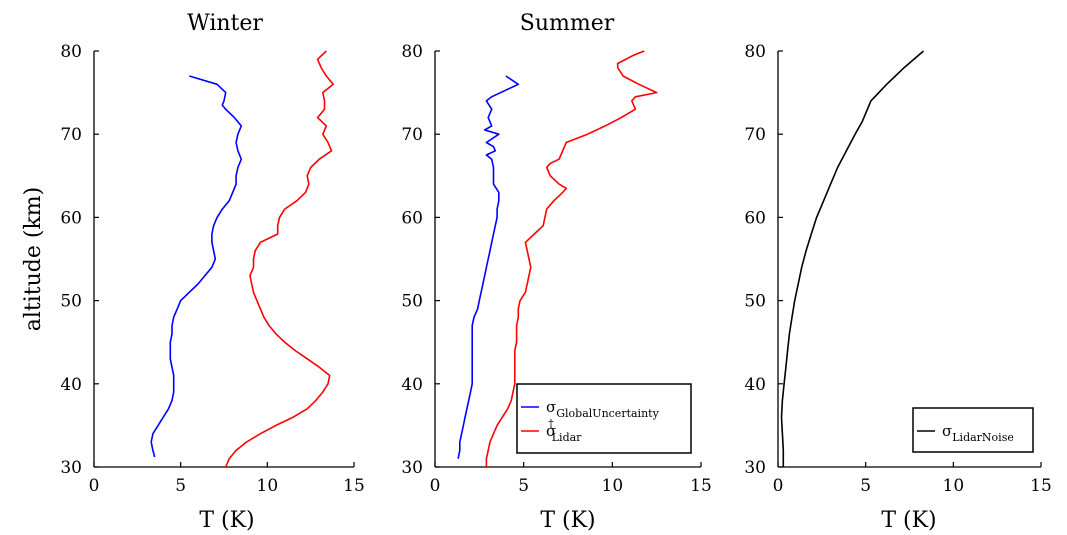 The width and height of the screenshot is (1067, 535). Describe the element at coordinates (603, 409) in the screenshot. I see `legend-label: σGlobalUncertainty` at that location.